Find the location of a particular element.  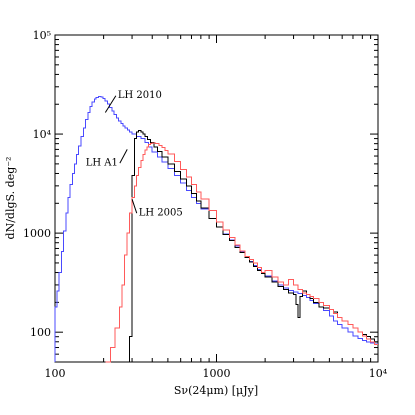

y-tick-label: 100 is located at coordinates (40, 332).